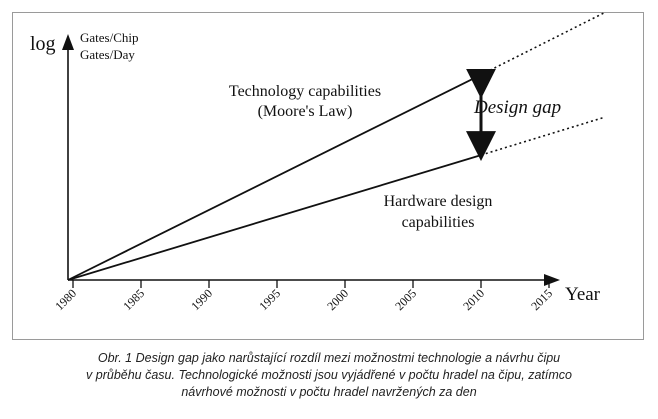  What do you see at coordinates (201, 299) in the screenshot?
I see `x-tick-label-1990: 1990` at bounding box center [201, 299].